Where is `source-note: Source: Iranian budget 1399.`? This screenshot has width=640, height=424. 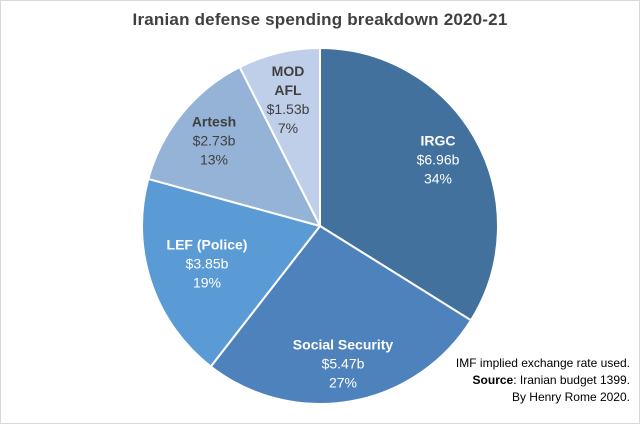
source-note: Source: Iranian budget 1399. is located at coordinates (543, 380).